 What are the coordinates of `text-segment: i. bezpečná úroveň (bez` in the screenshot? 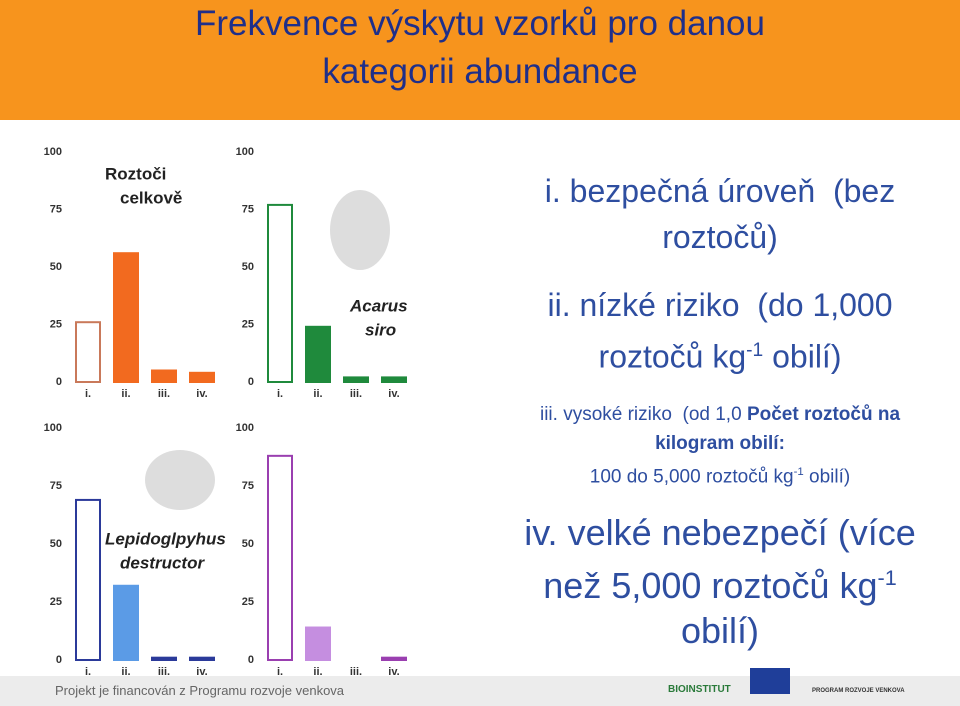 It's located at (720, 191).